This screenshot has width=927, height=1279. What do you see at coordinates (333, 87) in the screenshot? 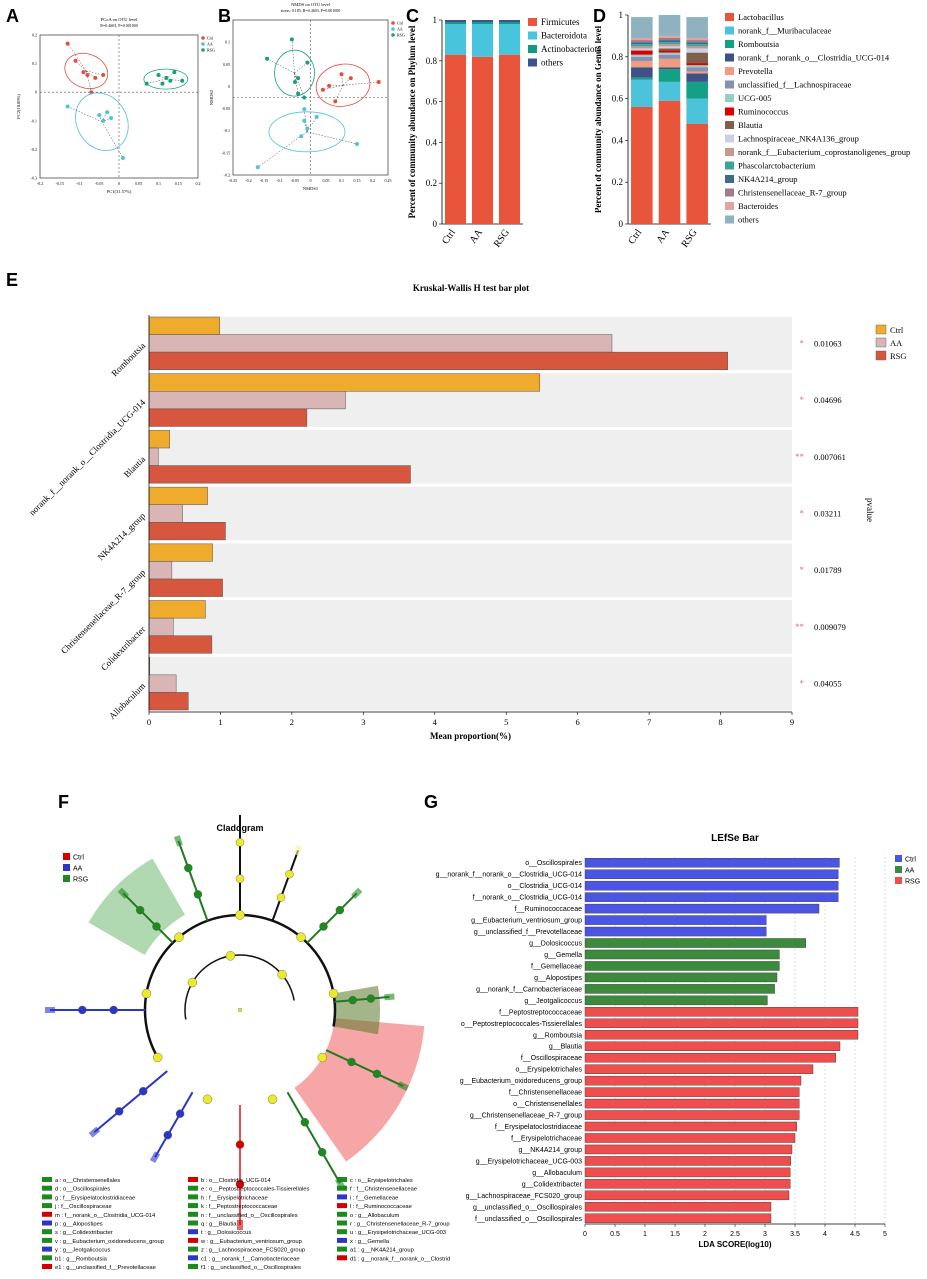
I see `centroid-link` at bounding box center [333, 87].